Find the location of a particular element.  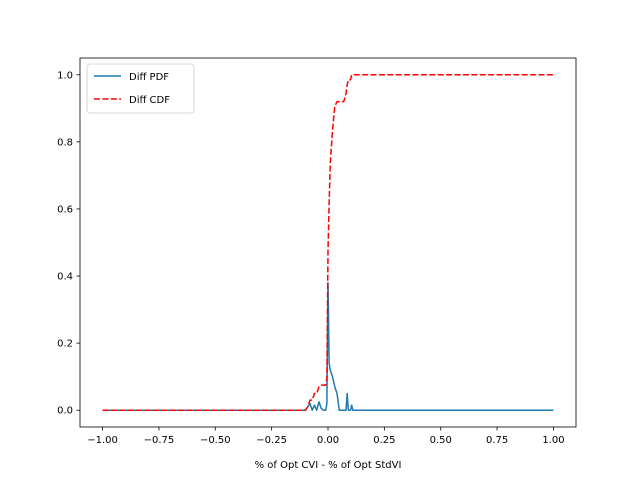

x-tick-label: 0.00 is located at coordinates (328, 440).